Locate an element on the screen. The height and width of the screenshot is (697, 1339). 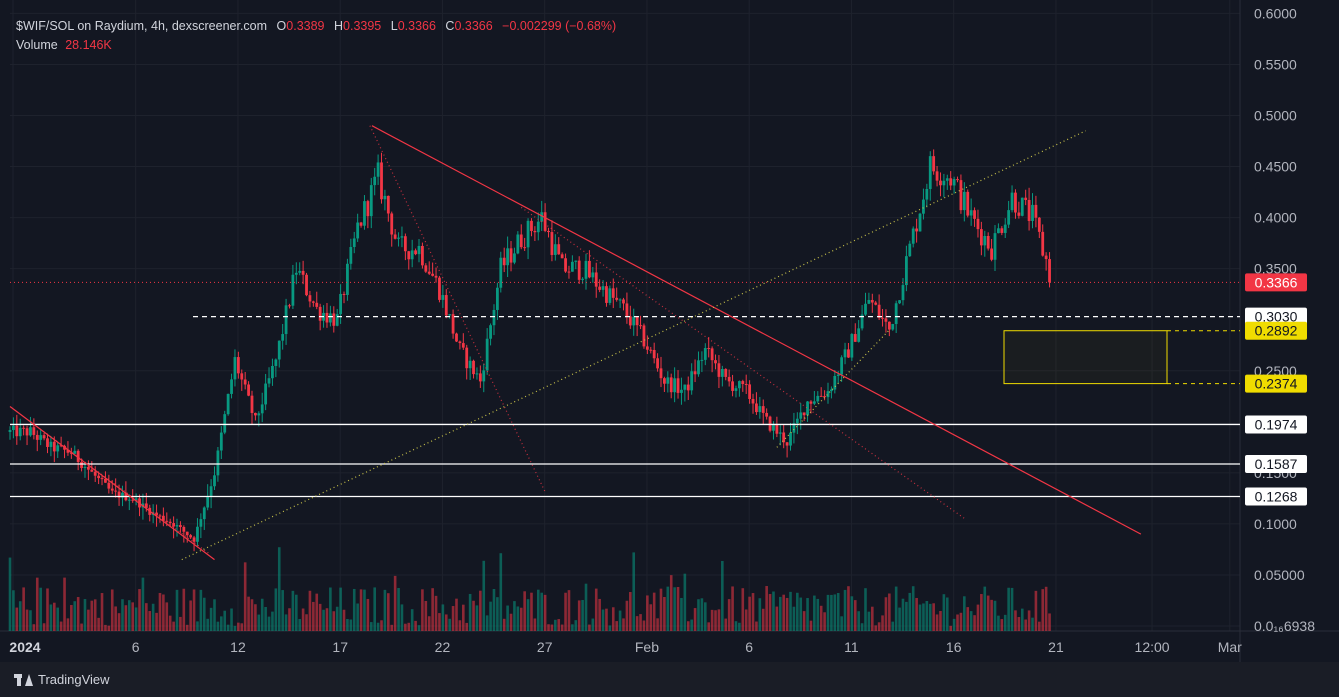
low-value: 0.3366 is located at coordinates (416, 26).